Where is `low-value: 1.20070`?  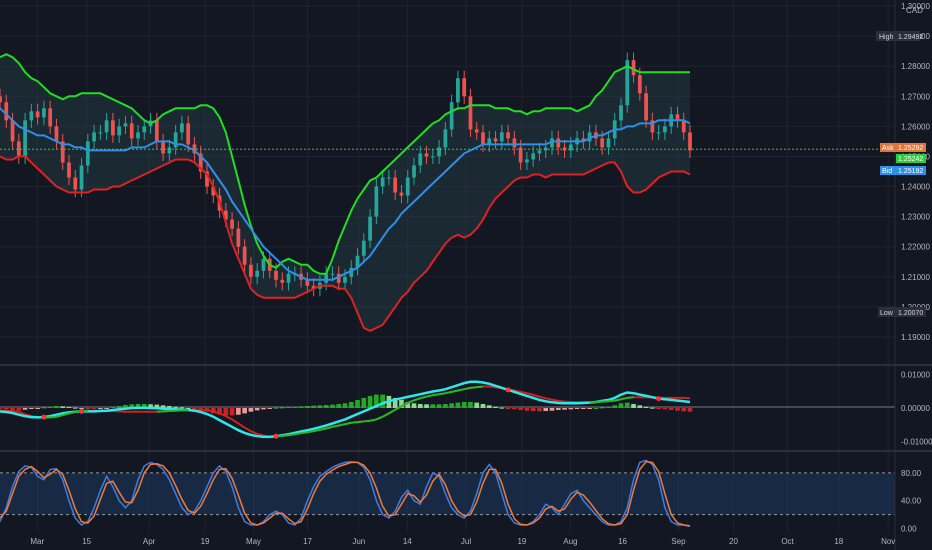 low-value: 1.20070 is located at coordinates (910, 313).